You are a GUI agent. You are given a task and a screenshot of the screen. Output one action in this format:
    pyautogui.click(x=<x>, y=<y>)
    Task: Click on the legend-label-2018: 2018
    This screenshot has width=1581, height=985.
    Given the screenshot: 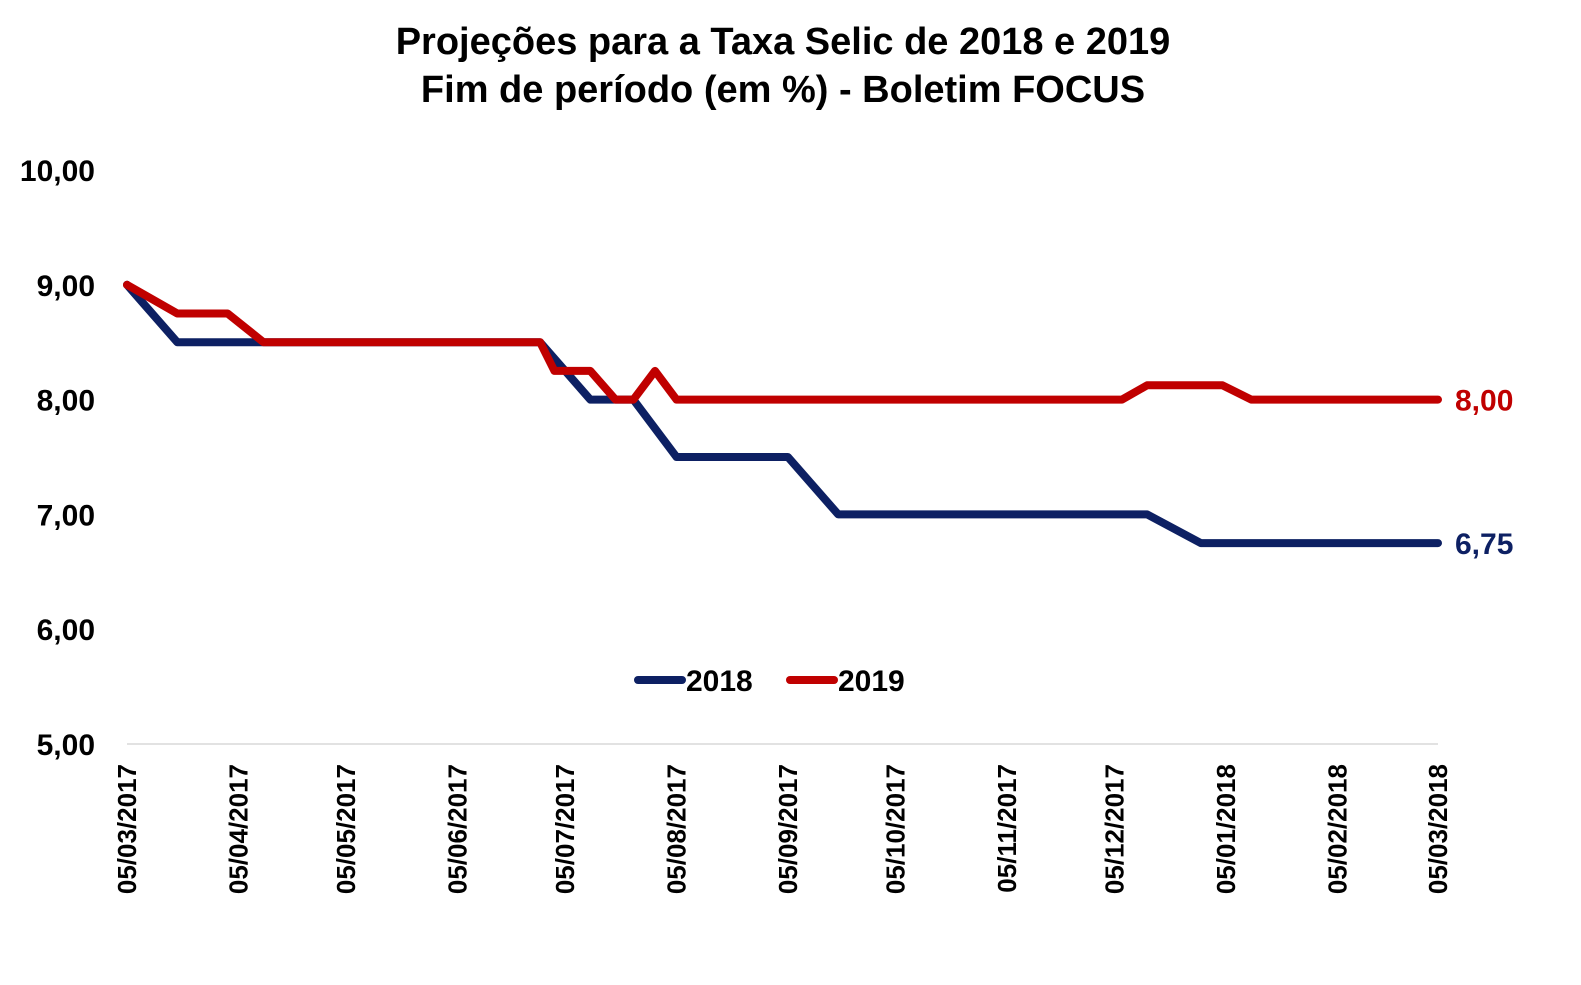 What is the action you would take?
    pyautogui.click(x=719, y=681)
    